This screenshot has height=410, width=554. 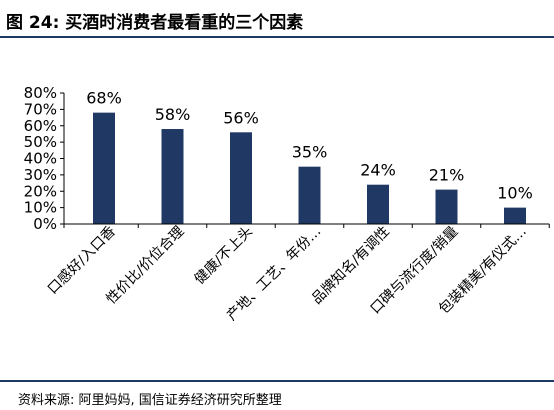 What do you see at coordinates (40, 208) in the screenshot?
I see `y-tick-label: 10%` at bounding box center [40, 208].